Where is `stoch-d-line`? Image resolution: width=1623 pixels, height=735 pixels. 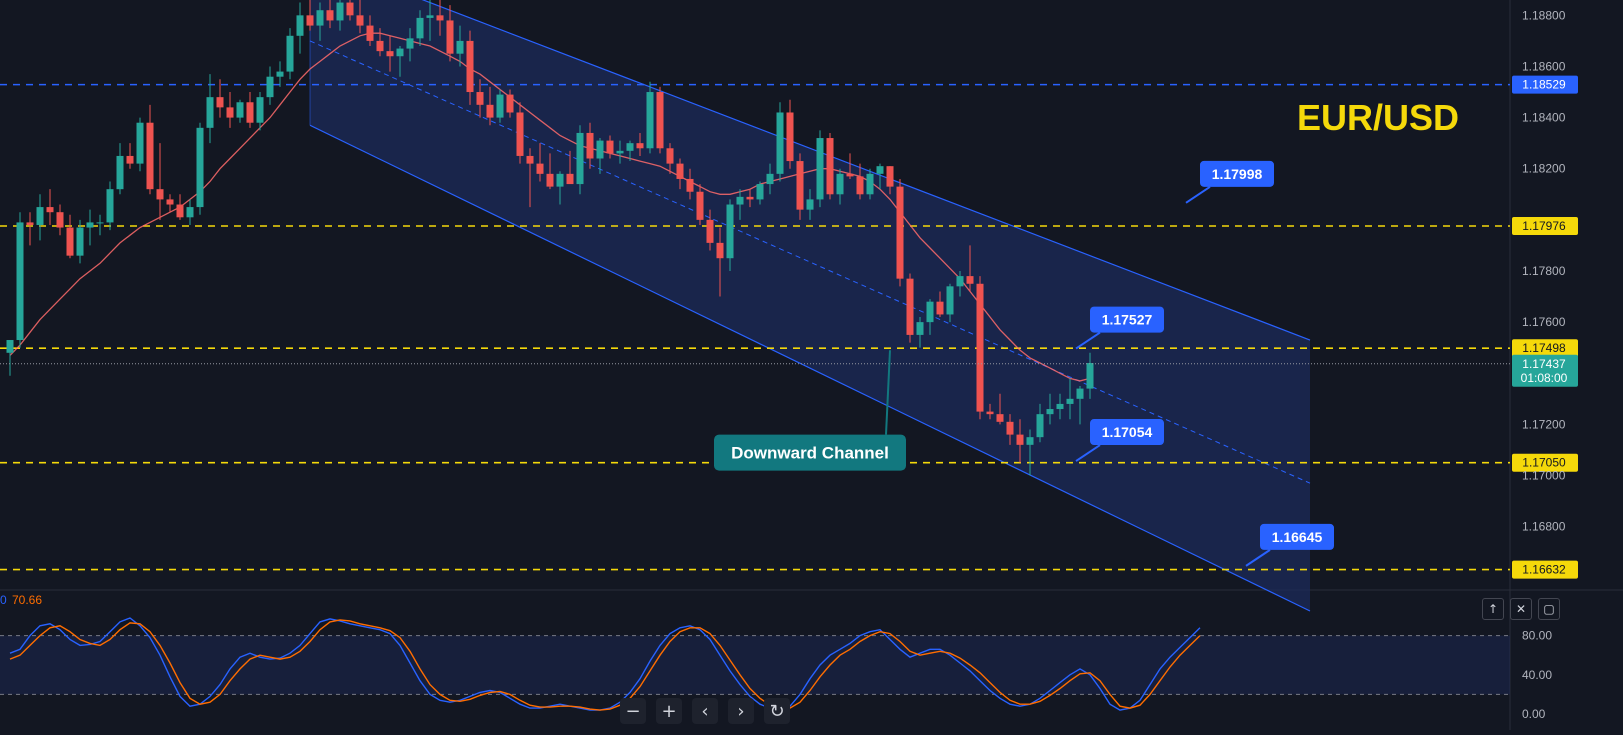
stoch-d-line is located at coordinates (605, 665).